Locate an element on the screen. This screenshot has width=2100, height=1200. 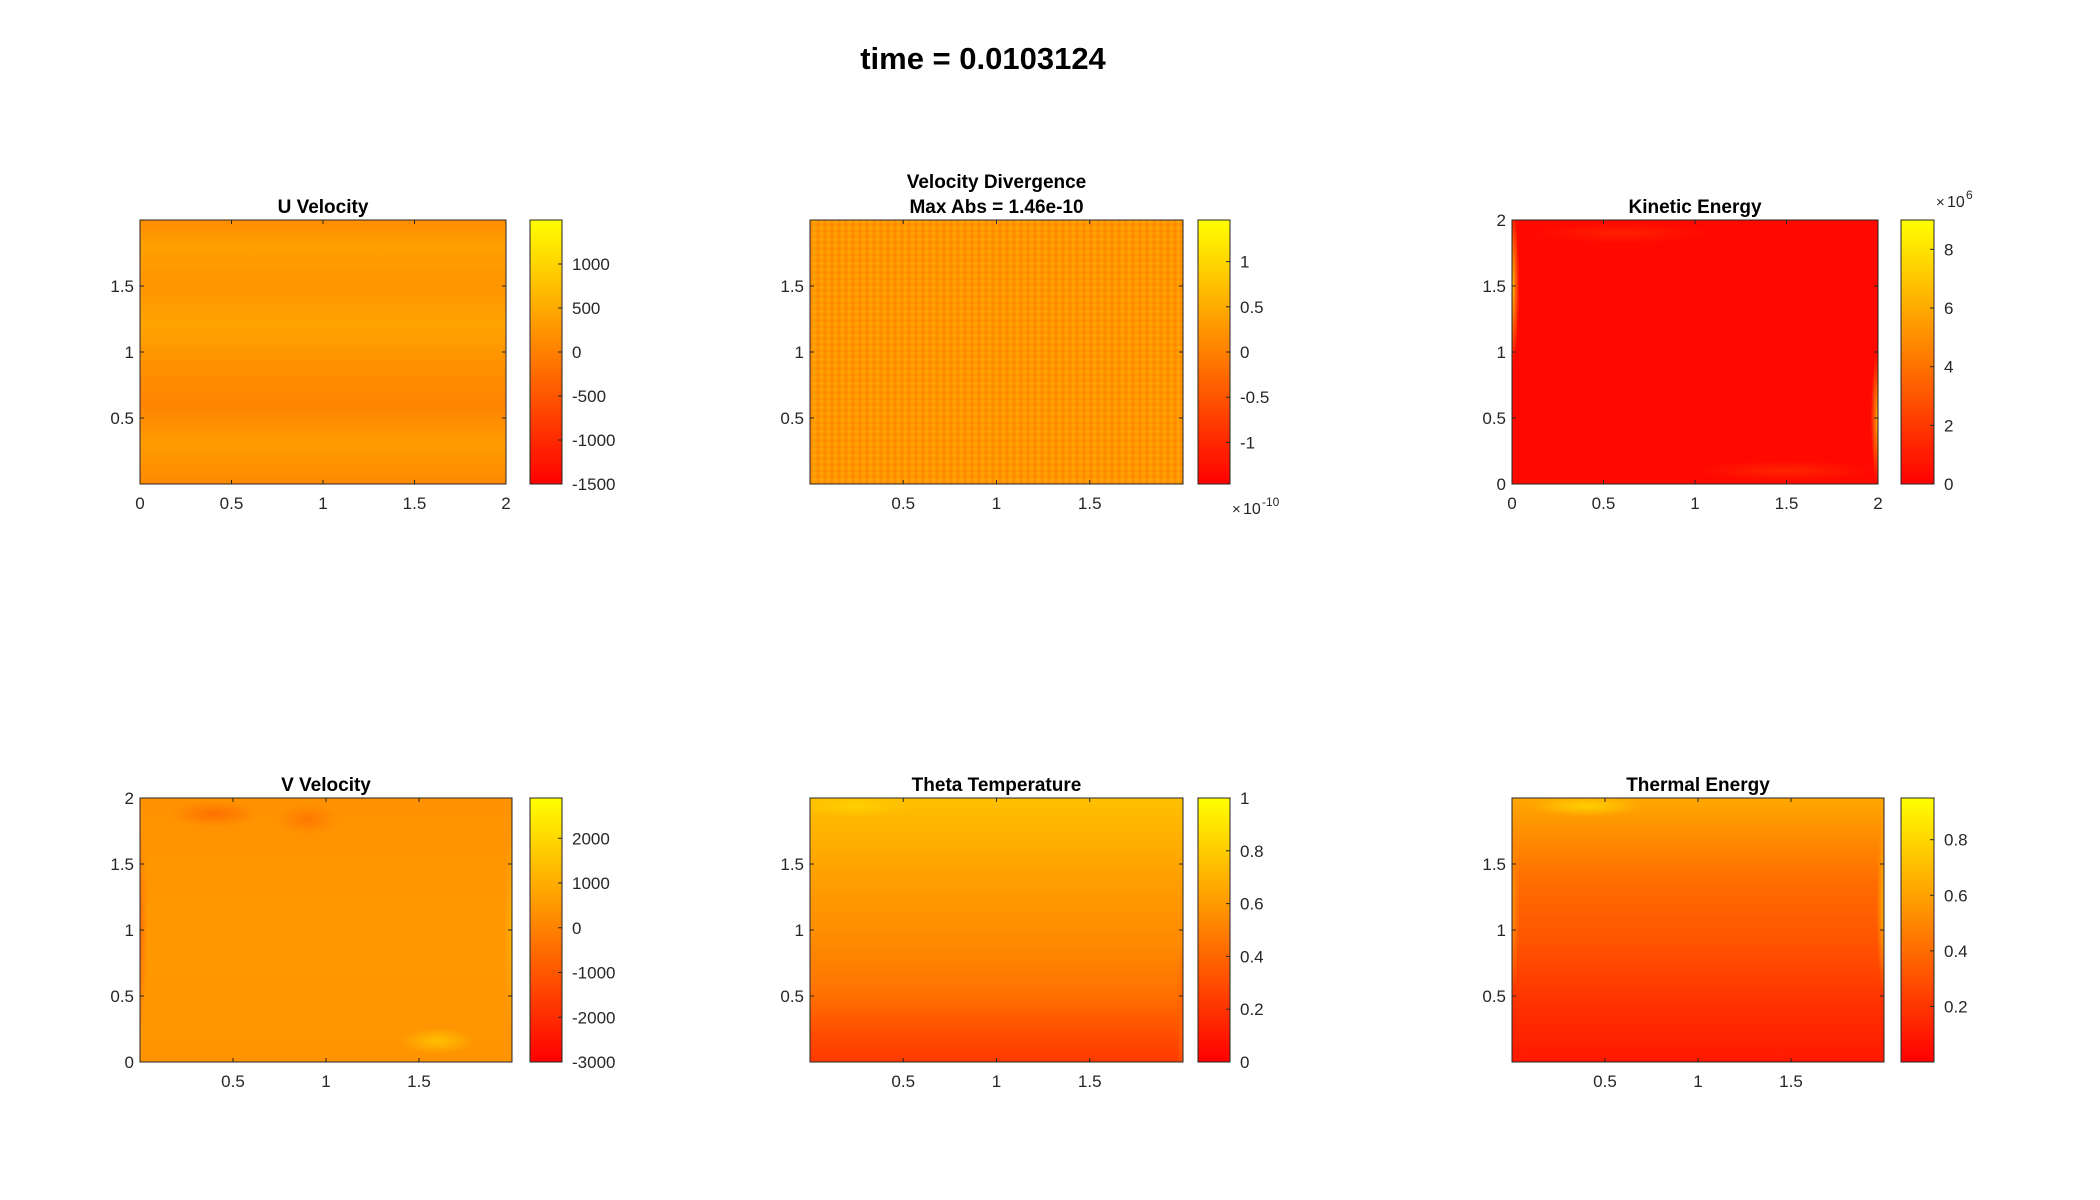
v-velocity-ytick-label: 2 is located at coordinates (129, 798).